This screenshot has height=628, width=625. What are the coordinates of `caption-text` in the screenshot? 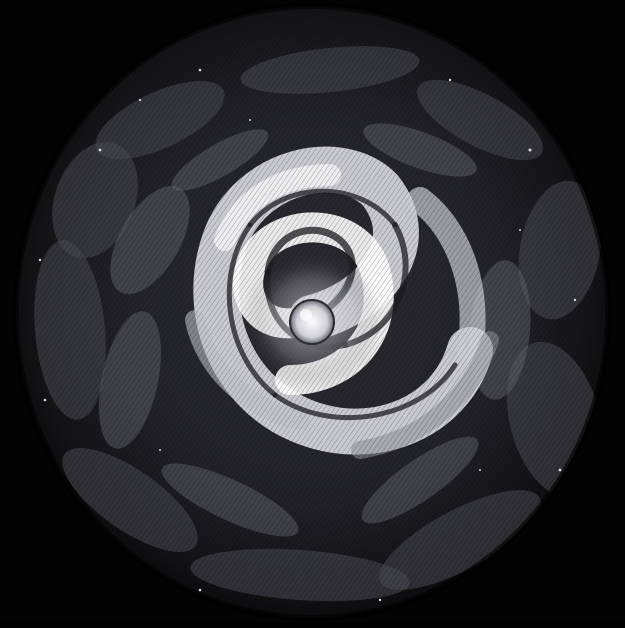 It's located at (239, 621).